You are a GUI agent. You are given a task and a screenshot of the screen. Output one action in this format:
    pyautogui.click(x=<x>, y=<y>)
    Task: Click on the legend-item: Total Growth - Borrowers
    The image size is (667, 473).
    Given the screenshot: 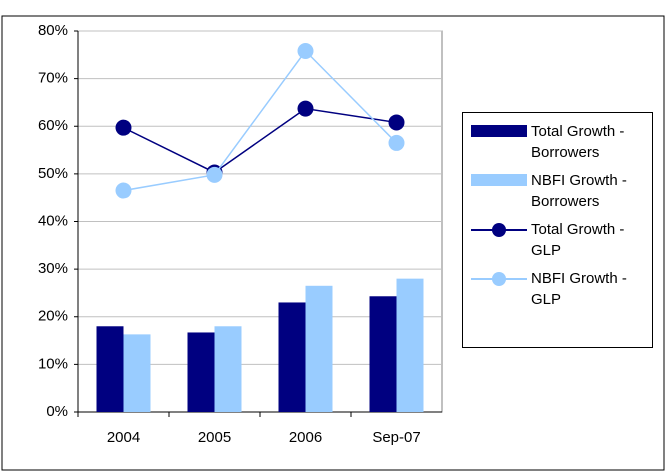 What is the action you would take?
    pyautogui.click(x=557, y=142)
    